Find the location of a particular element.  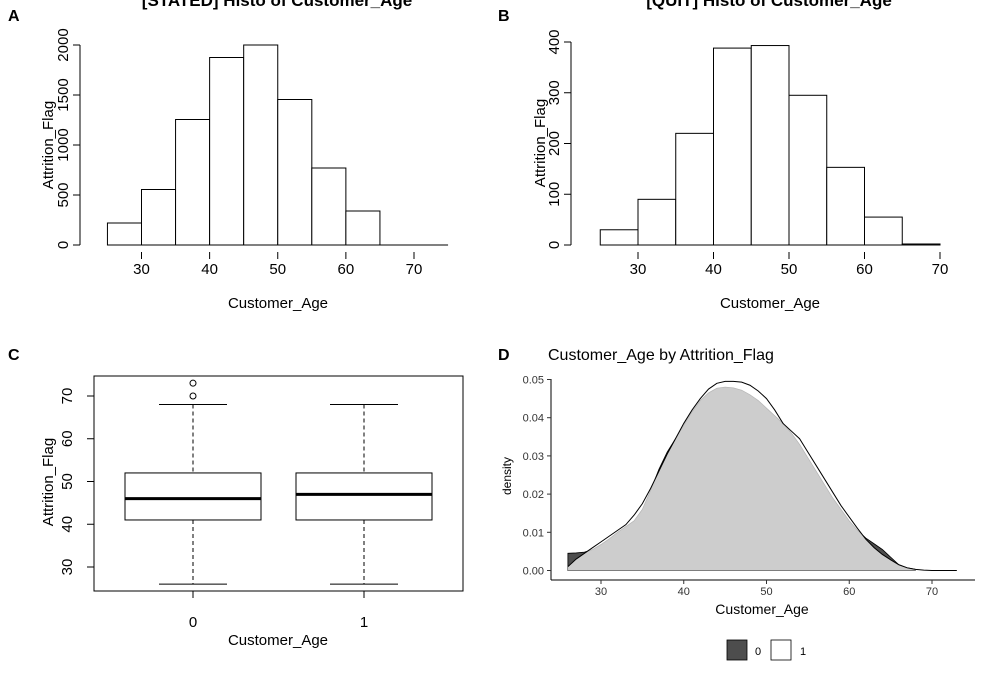

panel-c-letter: C is located at coordinates (14, 355).